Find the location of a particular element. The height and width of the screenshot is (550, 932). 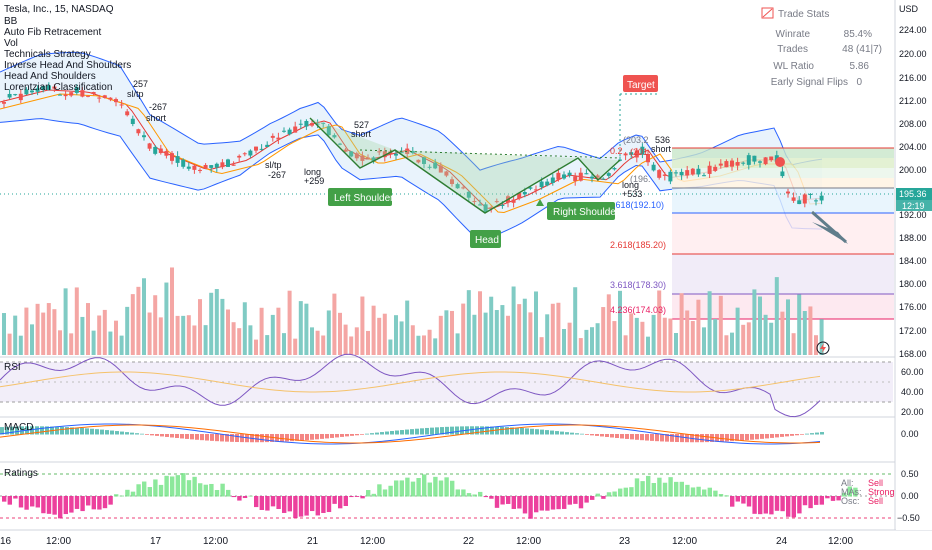

ratings-pane: Ratings All: Sell MAs: Strong Osc: Sell is located at coordinates (447, 493).